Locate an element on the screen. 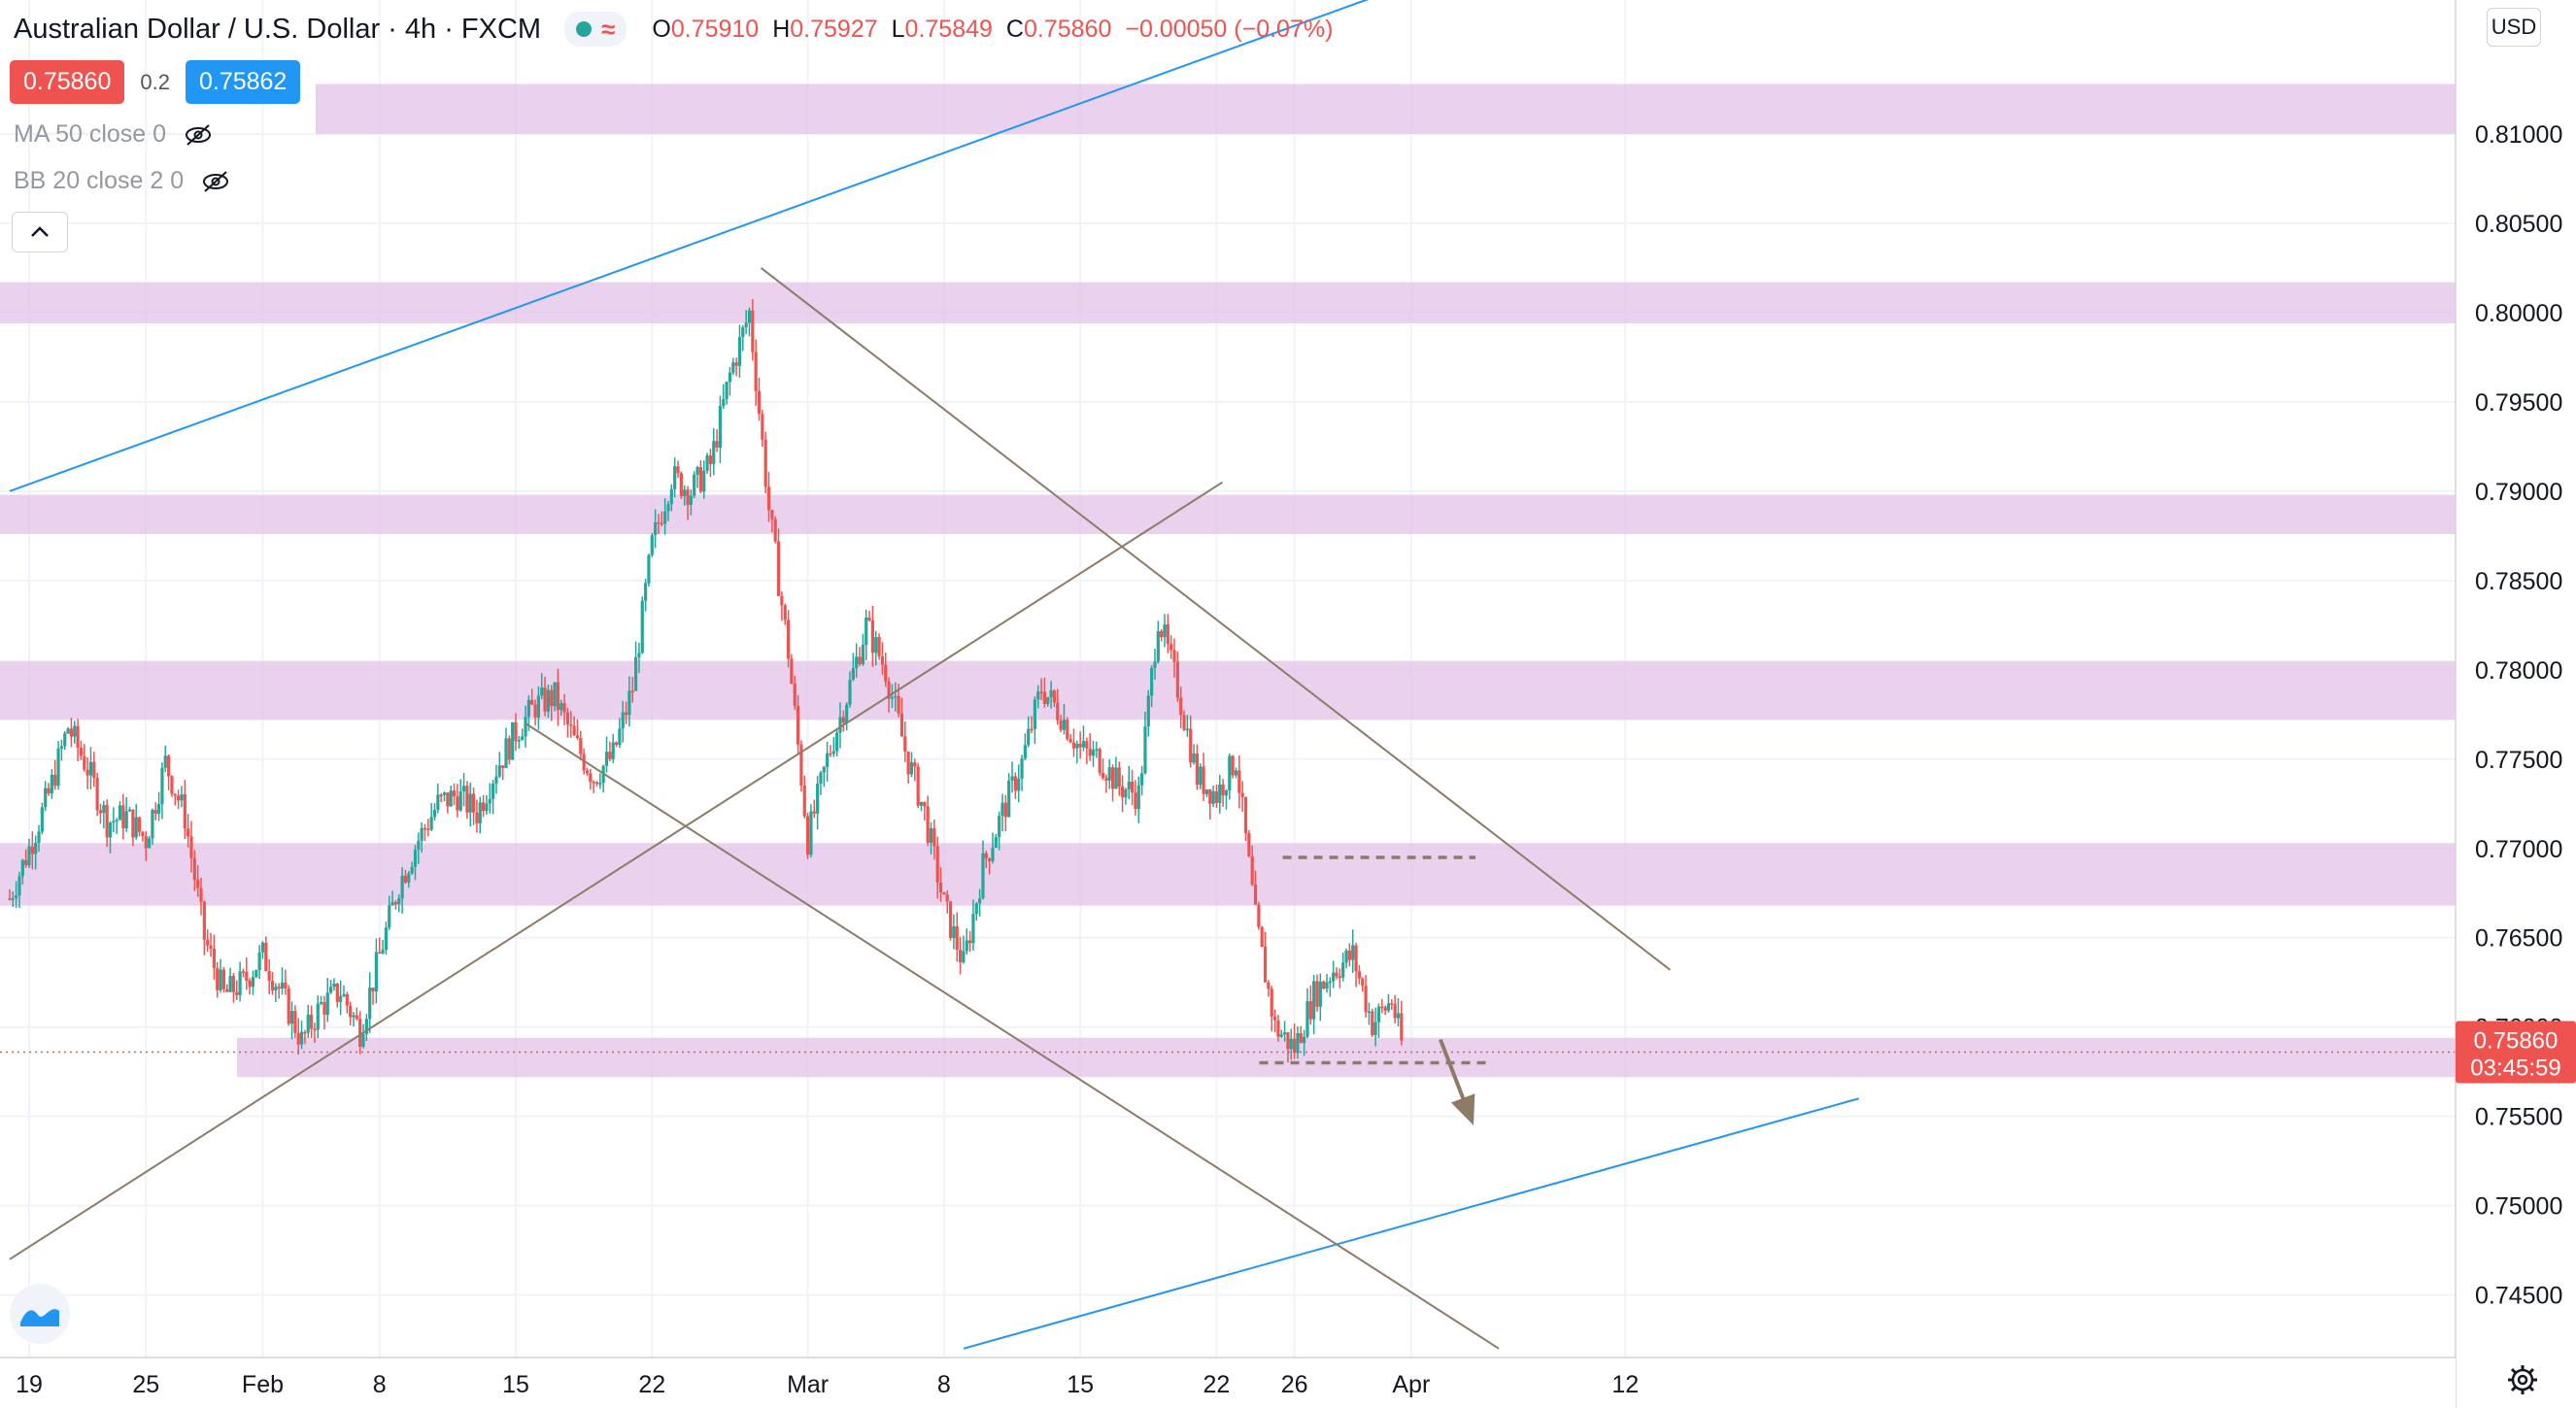 The height and width of the screenshot is (1408, 2576). zone-band is located at coordinates (1228, 874).